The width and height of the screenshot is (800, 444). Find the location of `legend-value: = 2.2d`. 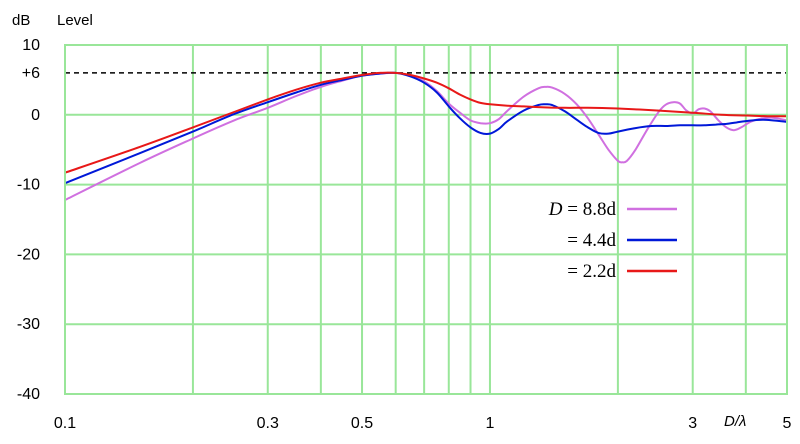

legend-value: = 2.2d is located at coordinates (591, 271).